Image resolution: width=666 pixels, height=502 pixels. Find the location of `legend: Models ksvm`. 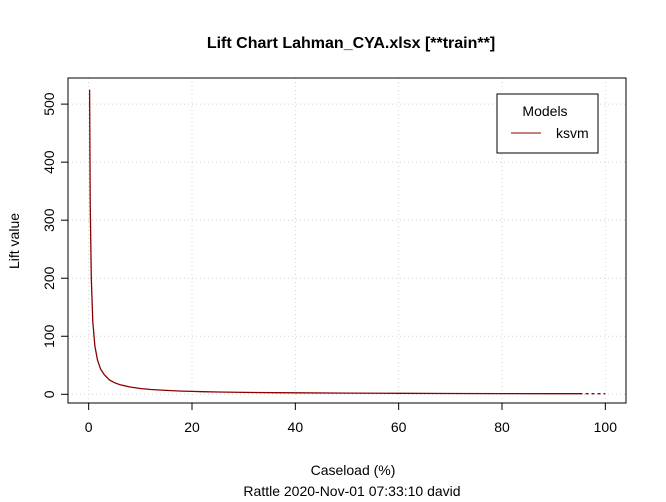

legend: Models ksvm is located at coordinates (547, 123).